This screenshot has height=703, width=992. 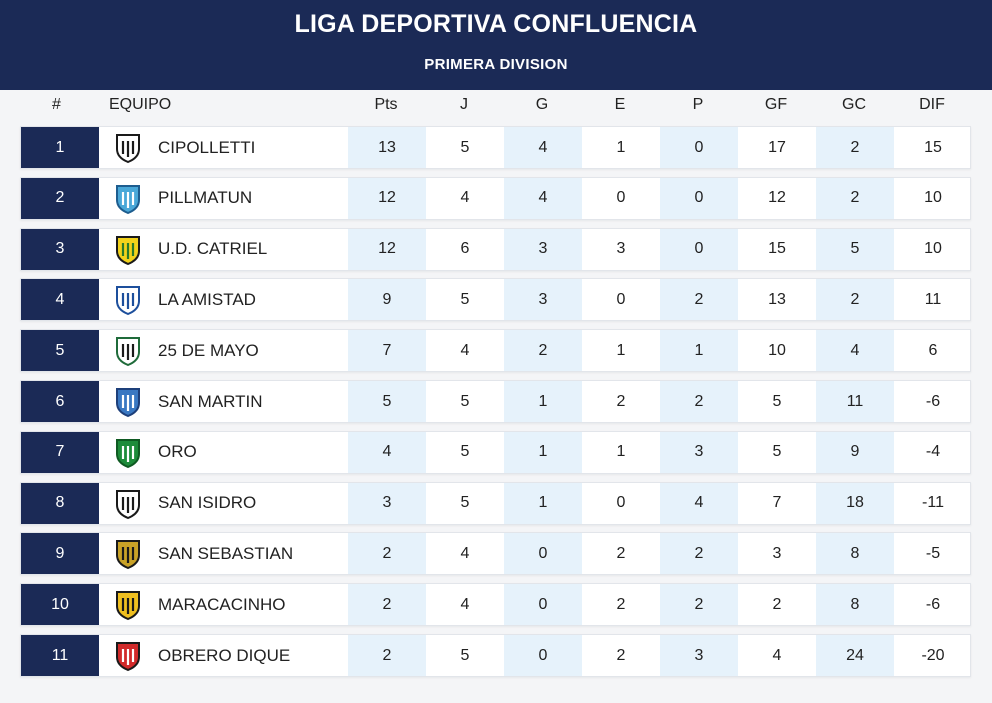 What do you see at coordinates (777, 299) in the screenshot?
I see `stat-cell-gf: 13` at bounding box center [777, 299].